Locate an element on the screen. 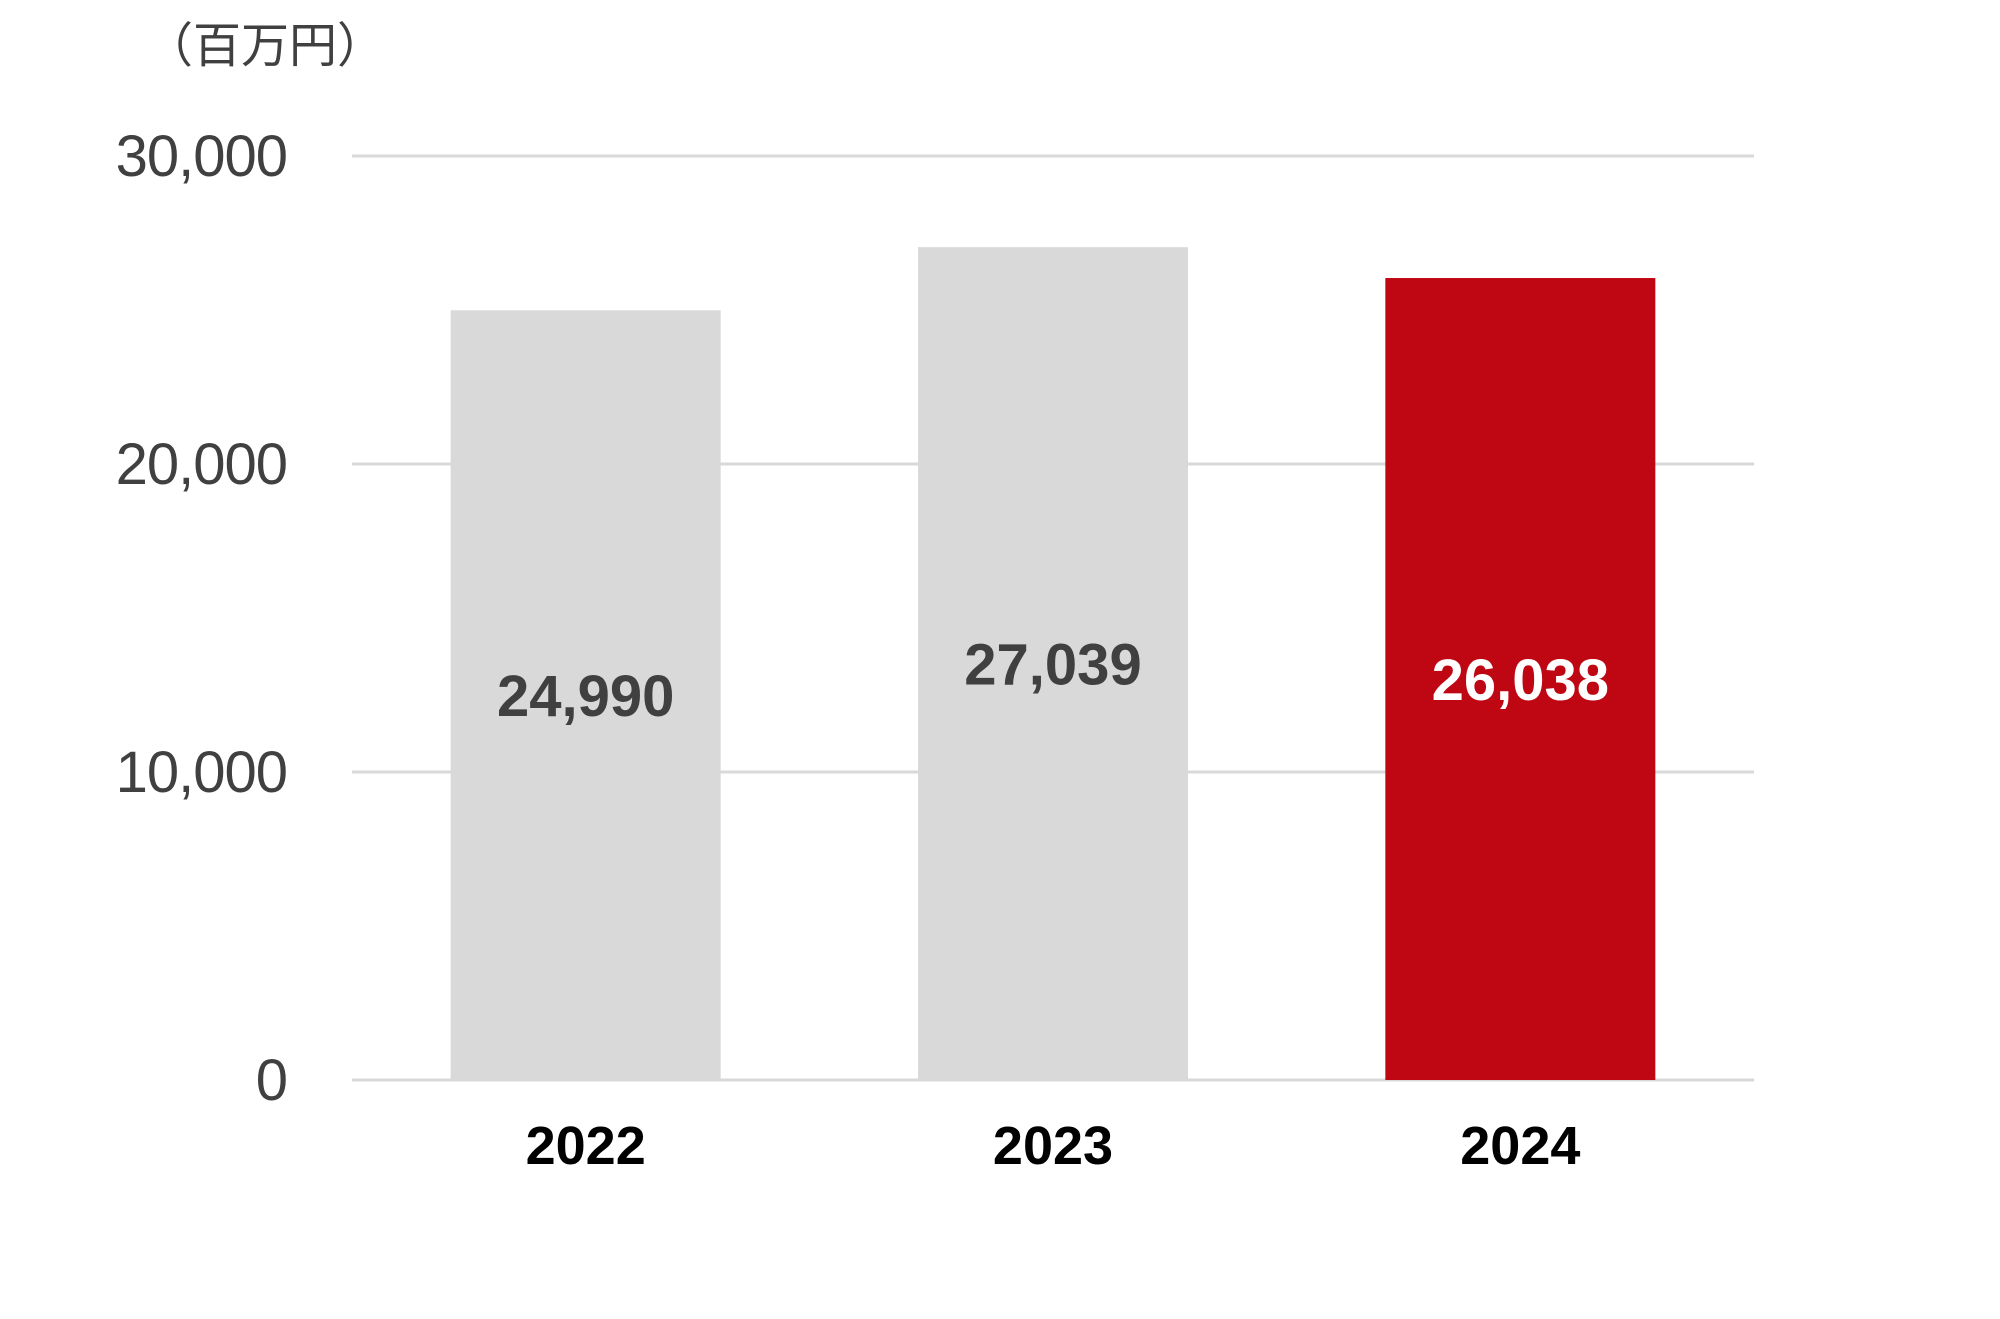 This screenshot has width=2000, height=1319. data-label: 27,039 is located at coordinates (1052, 665).